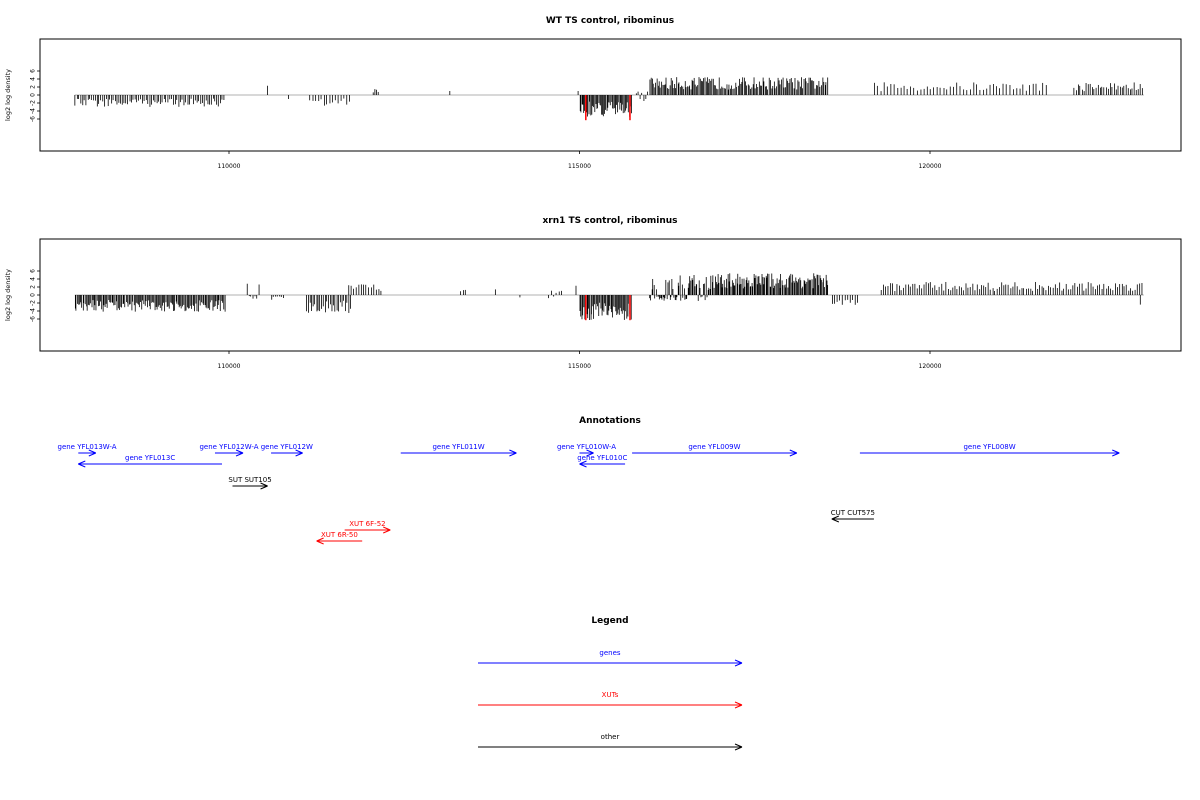  What do you see at coordinates (602, 458) in the screenshot?
I see `feature-label: gene YFL010C` at bounding box center [602, 458].